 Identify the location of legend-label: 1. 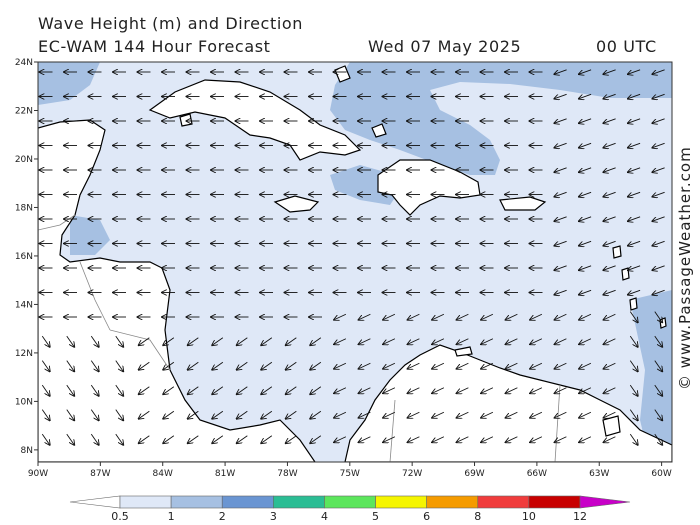
(171, 516).